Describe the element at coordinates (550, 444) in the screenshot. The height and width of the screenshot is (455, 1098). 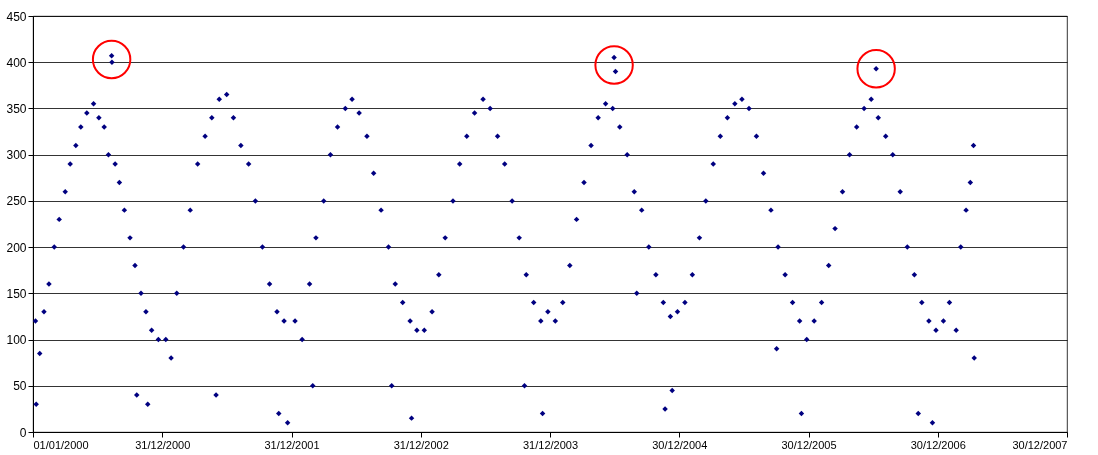
I see `x-tick-label: 31/12/2003` at that location.